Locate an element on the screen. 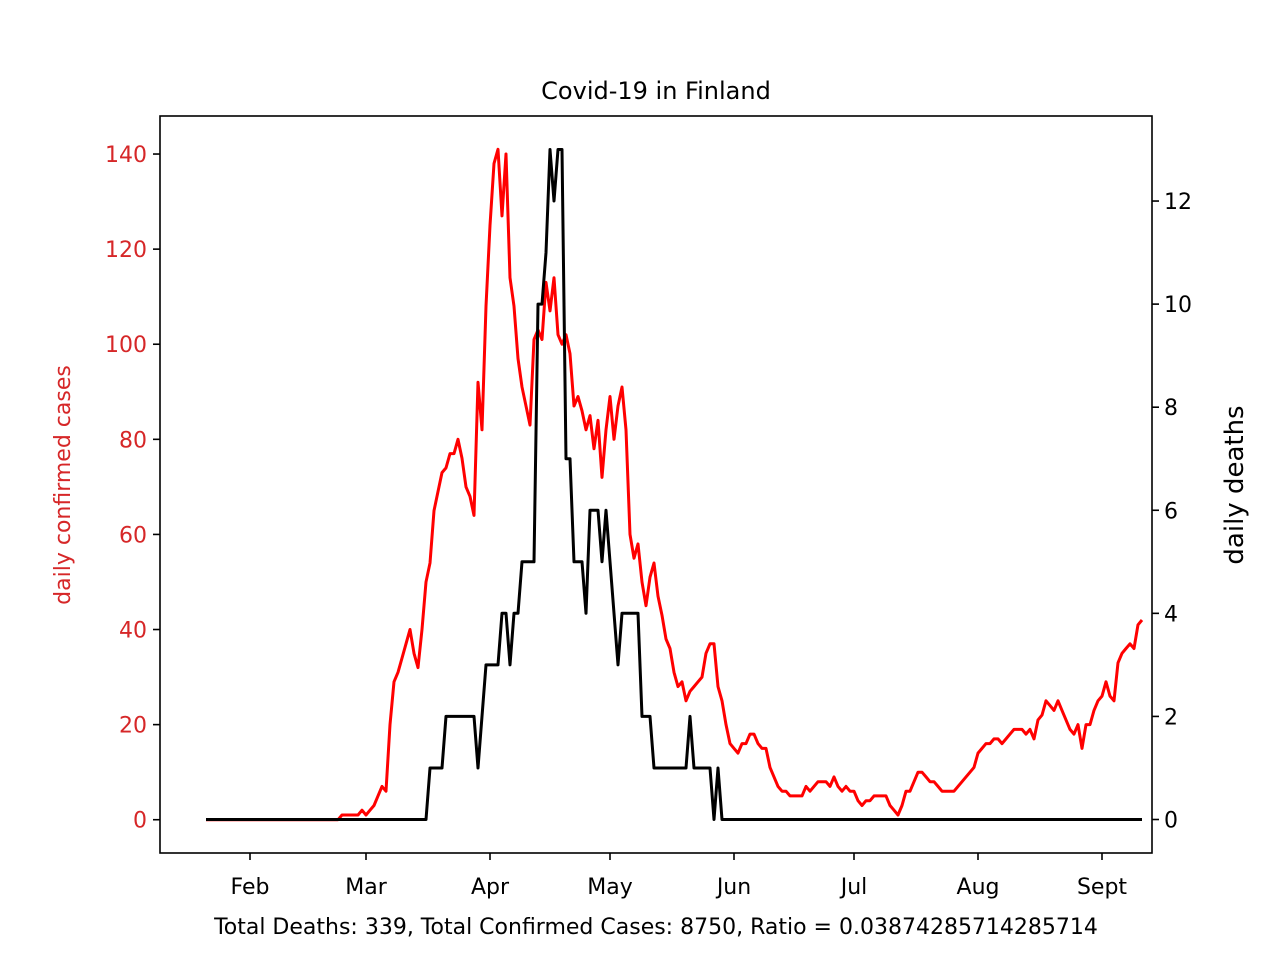 The image size is (1280, 964). right-y-axis-label: daily deaths is located at coordinates (1235, 484).